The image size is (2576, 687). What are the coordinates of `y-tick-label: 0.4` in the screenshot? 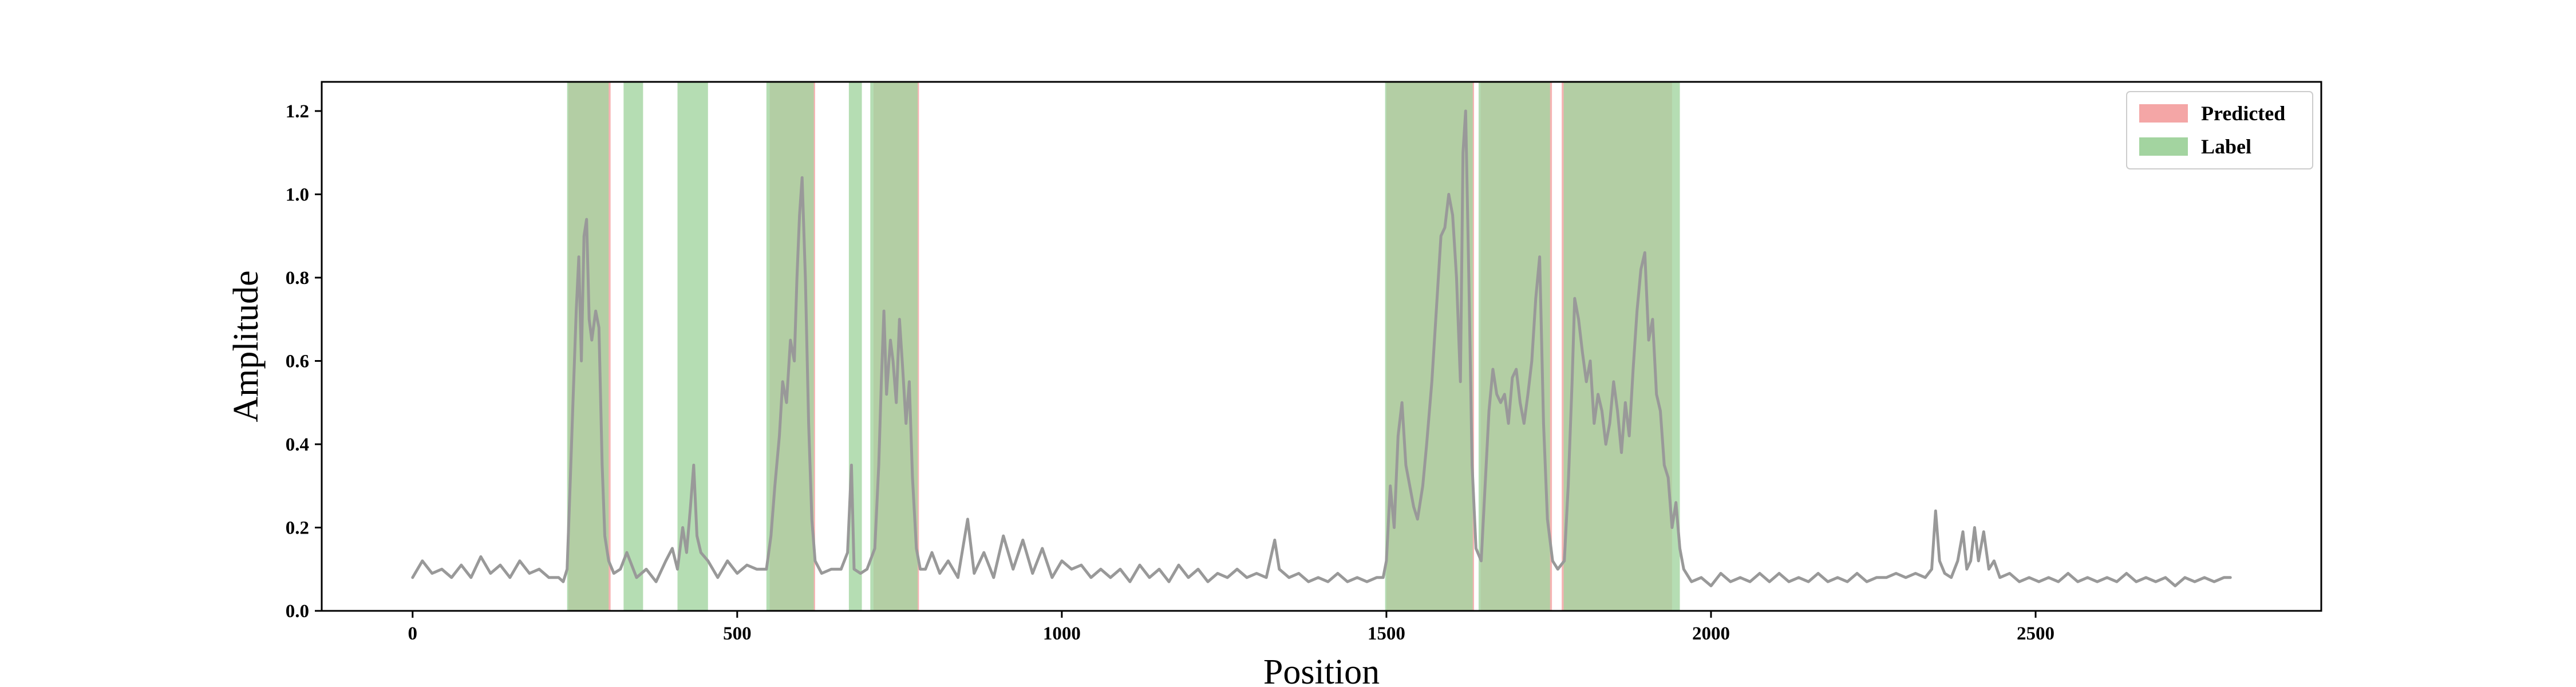 It's located at (297, 445).